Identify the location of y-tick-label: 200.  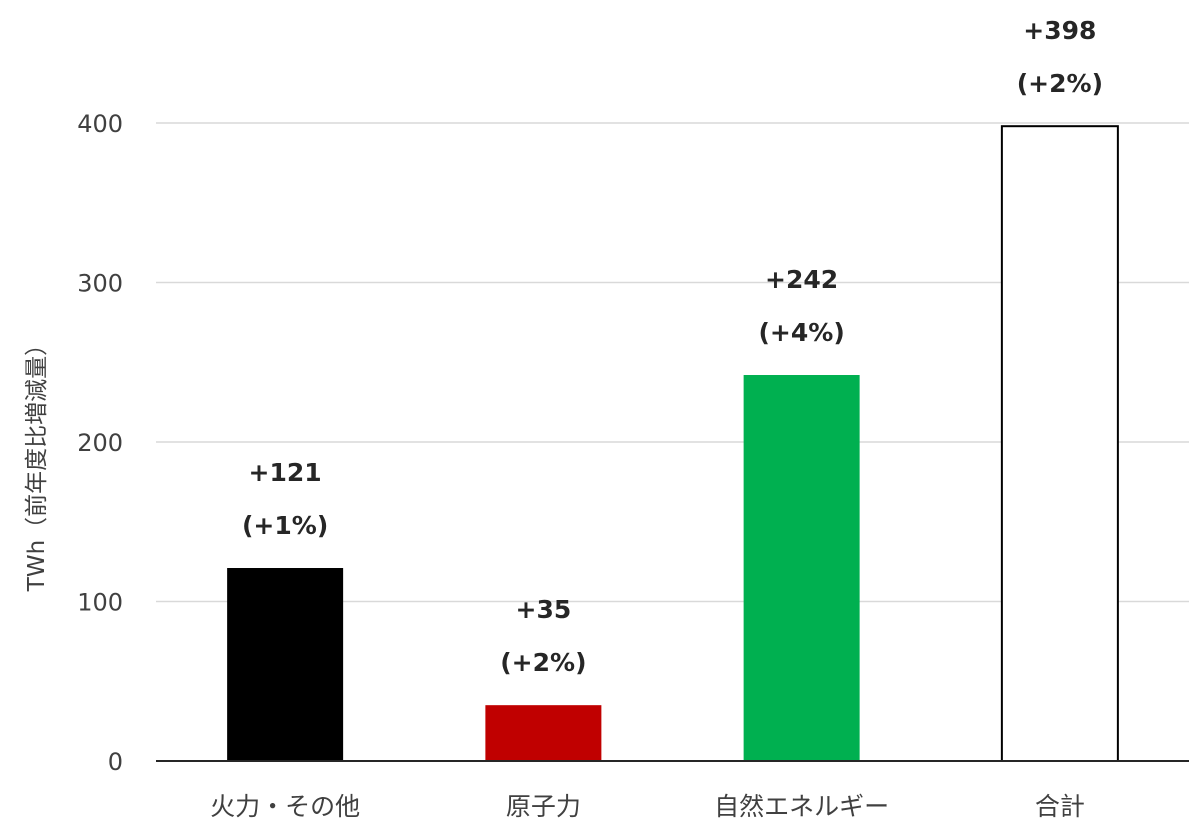
(100, 443).